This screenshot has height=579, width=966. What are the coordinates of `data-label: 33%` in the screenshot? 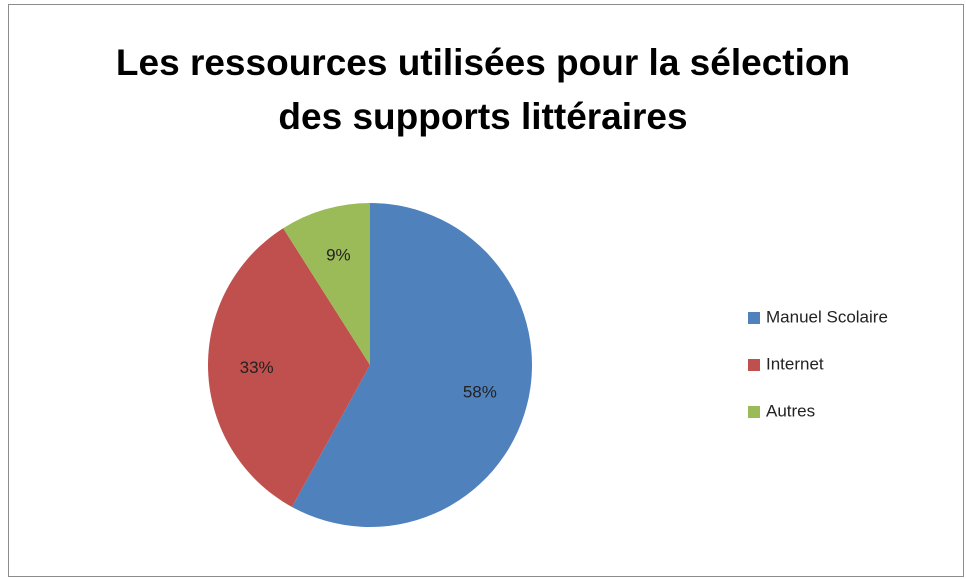 It's located at (257, 367).